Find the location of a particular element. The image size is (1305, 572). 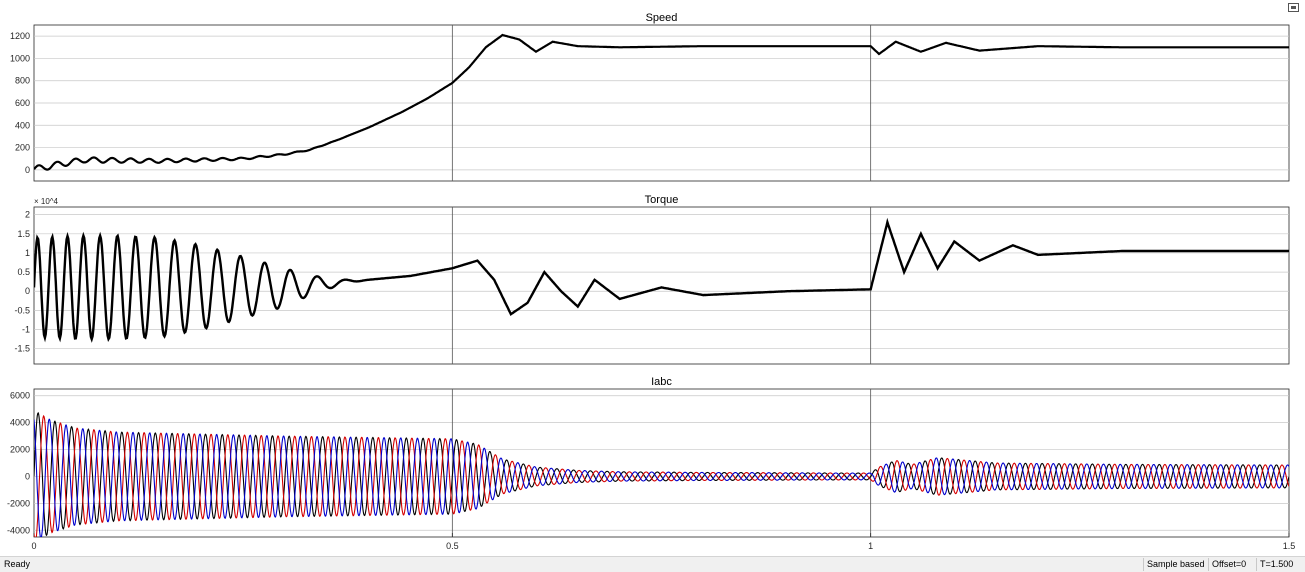

x-tick-label: 1 is located at coordinates (870, 546).